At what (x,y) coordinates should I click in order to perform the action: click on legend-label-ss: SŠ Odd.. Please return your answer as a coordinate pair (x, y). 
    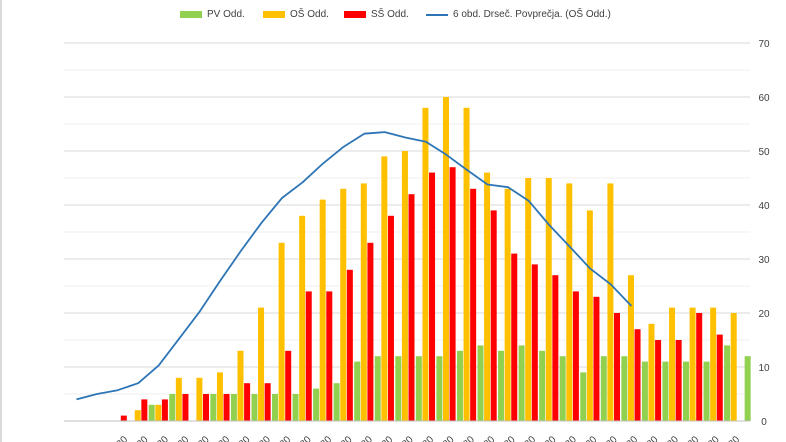
    Looking at the image, I should click on (390, 14).